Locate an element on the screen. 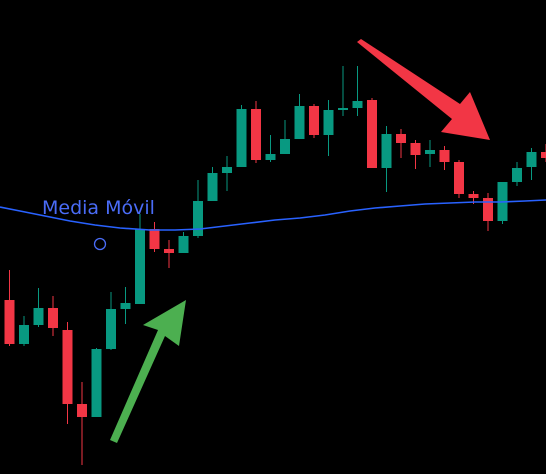 The height and width of the screenshot is (474, 546). moving-average-marker is located at coordinates (100, 244).